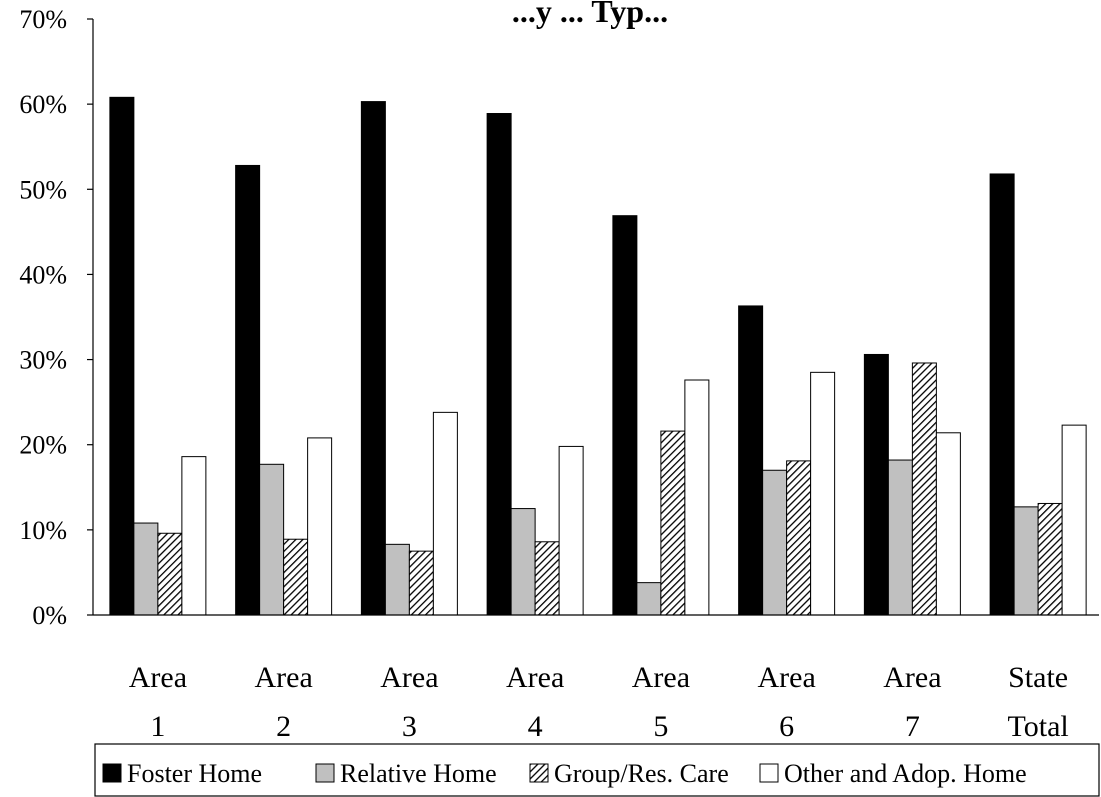  Describe the element at coordinates (43, 445) in the screenshot. I see `y-tick-label: 20%` at that location.